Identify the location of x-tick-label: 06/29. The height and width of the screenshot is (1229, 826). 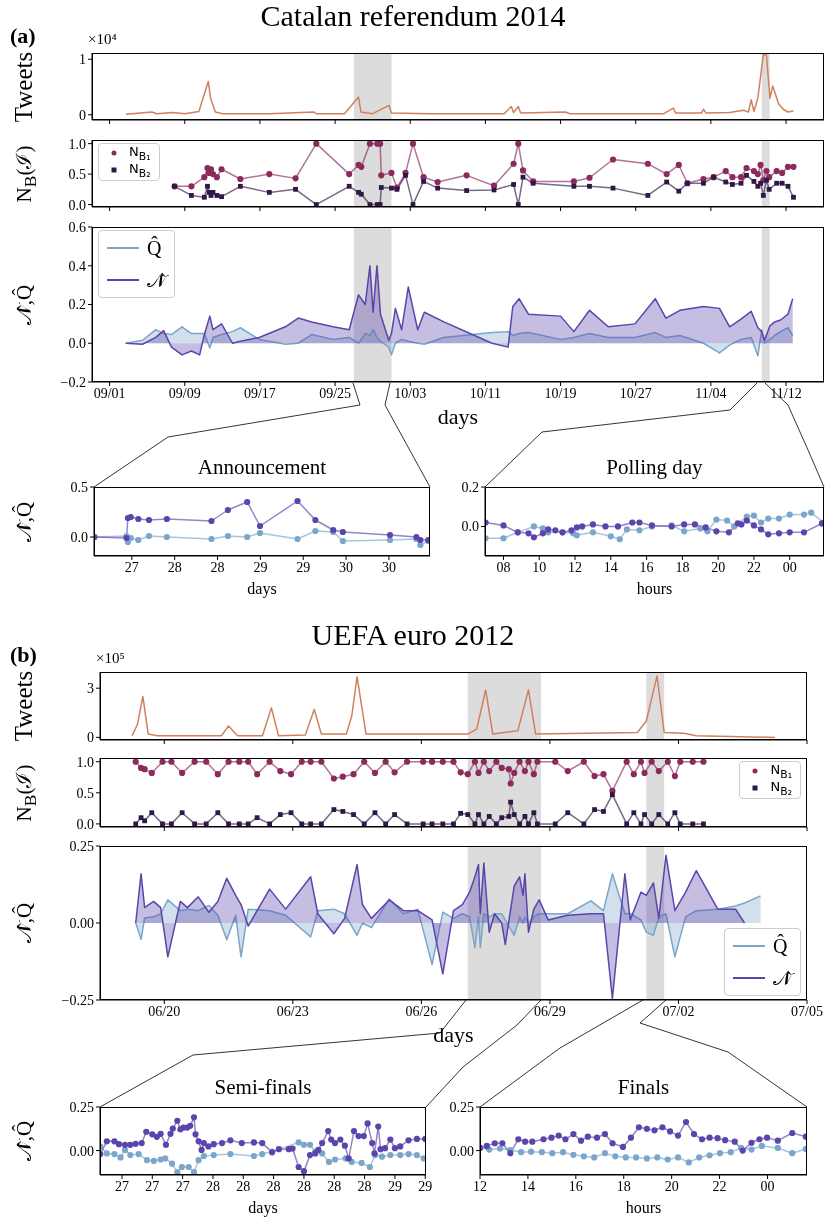
(549, 1011).